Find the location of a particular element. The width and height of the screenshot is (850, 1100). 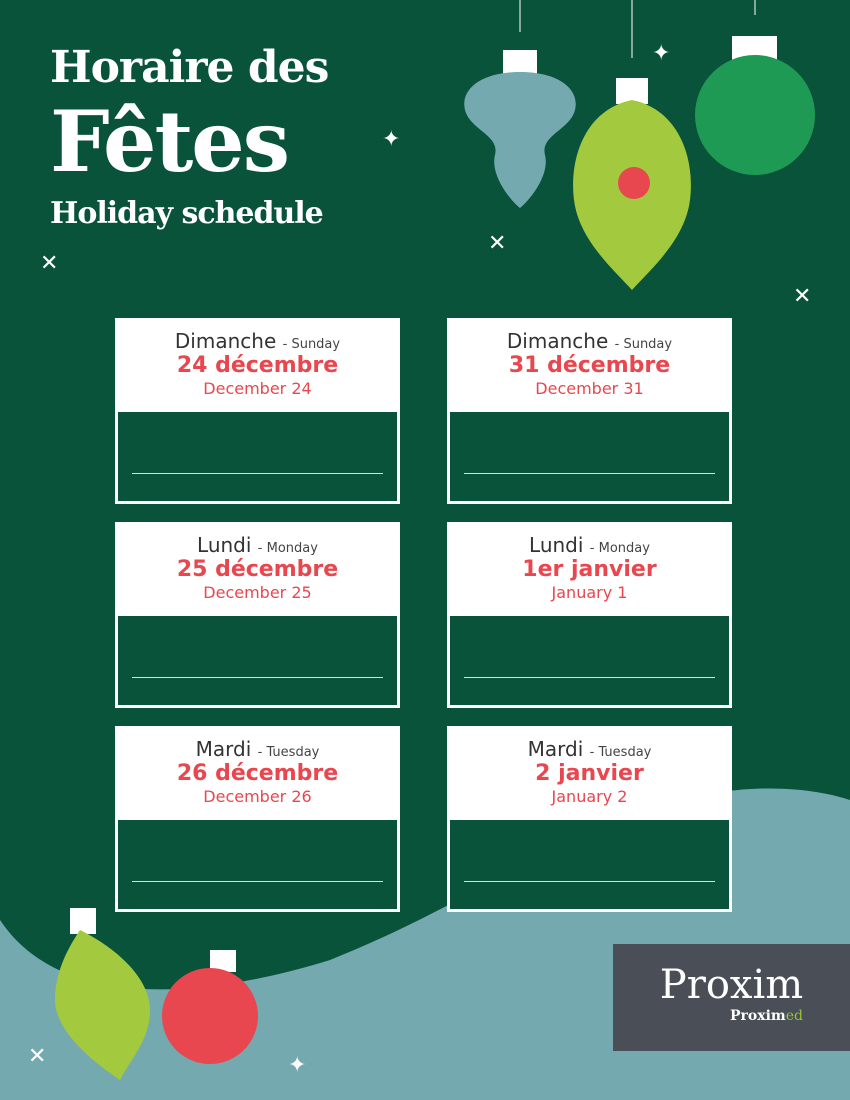

card-header: Lundi - Monday 25 décembre December 25 is located at coordinates (257, 568).